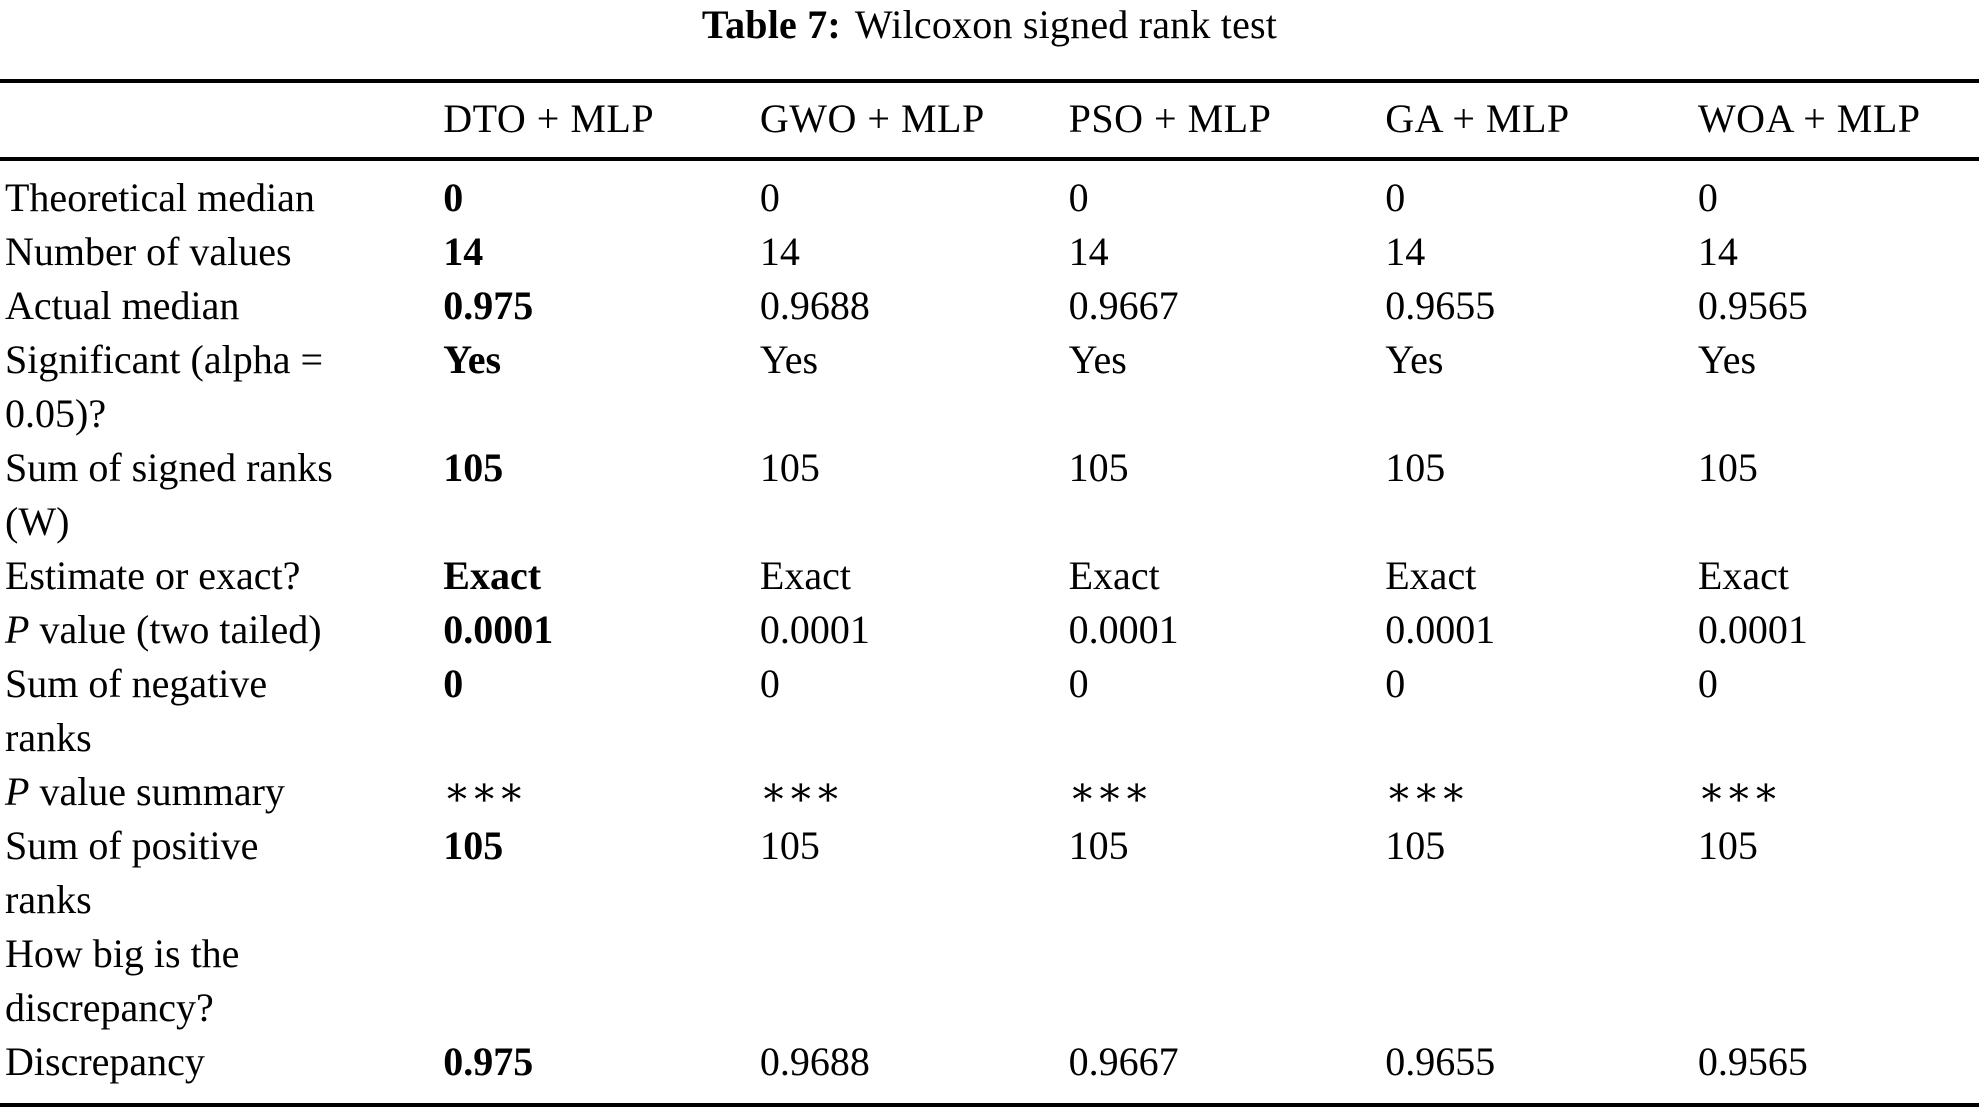 The height and width of the screenshot is (1112, 1979). What do you see at coordinates (222, 121) in the screenshot?
I see `header-empty-cell` at bounding box center [222, 121].